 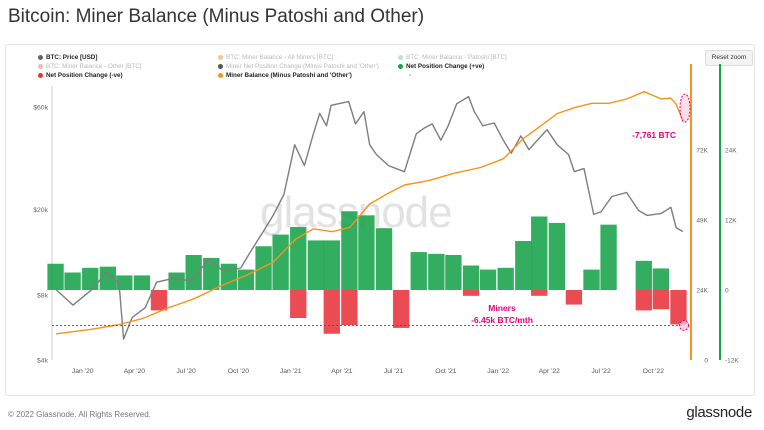 What do you see at coordinates (94, 66) in the screenshot?
I see `legend-label: BTC: Miner Balance - Other [BTC]` at bounding box center [94, 66].